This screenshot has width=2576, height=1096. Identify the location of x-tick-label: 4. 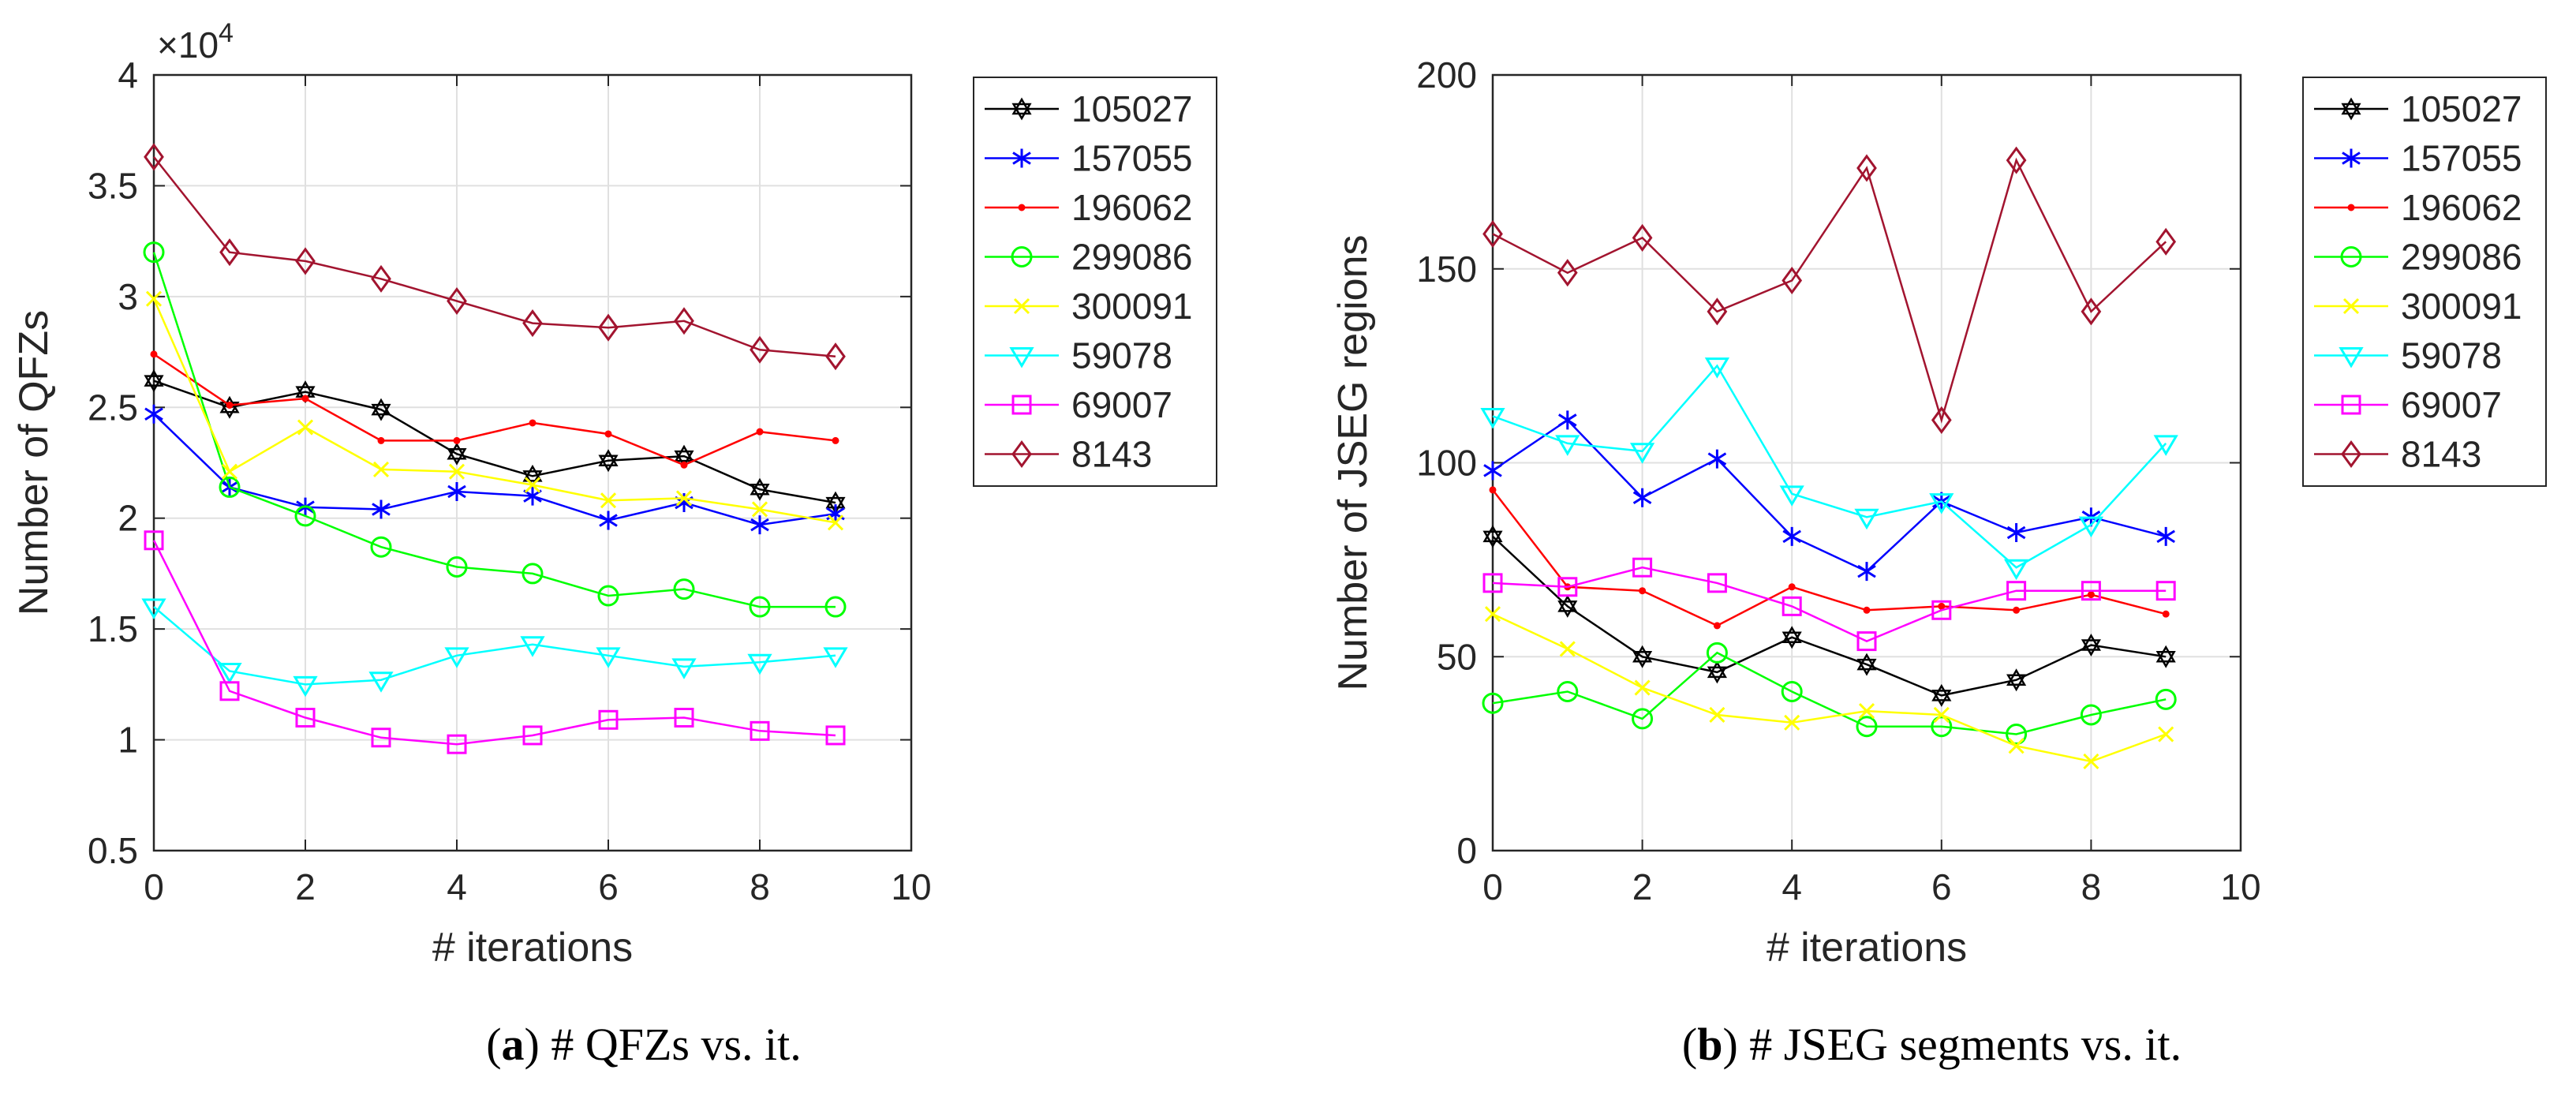
(457, 887).